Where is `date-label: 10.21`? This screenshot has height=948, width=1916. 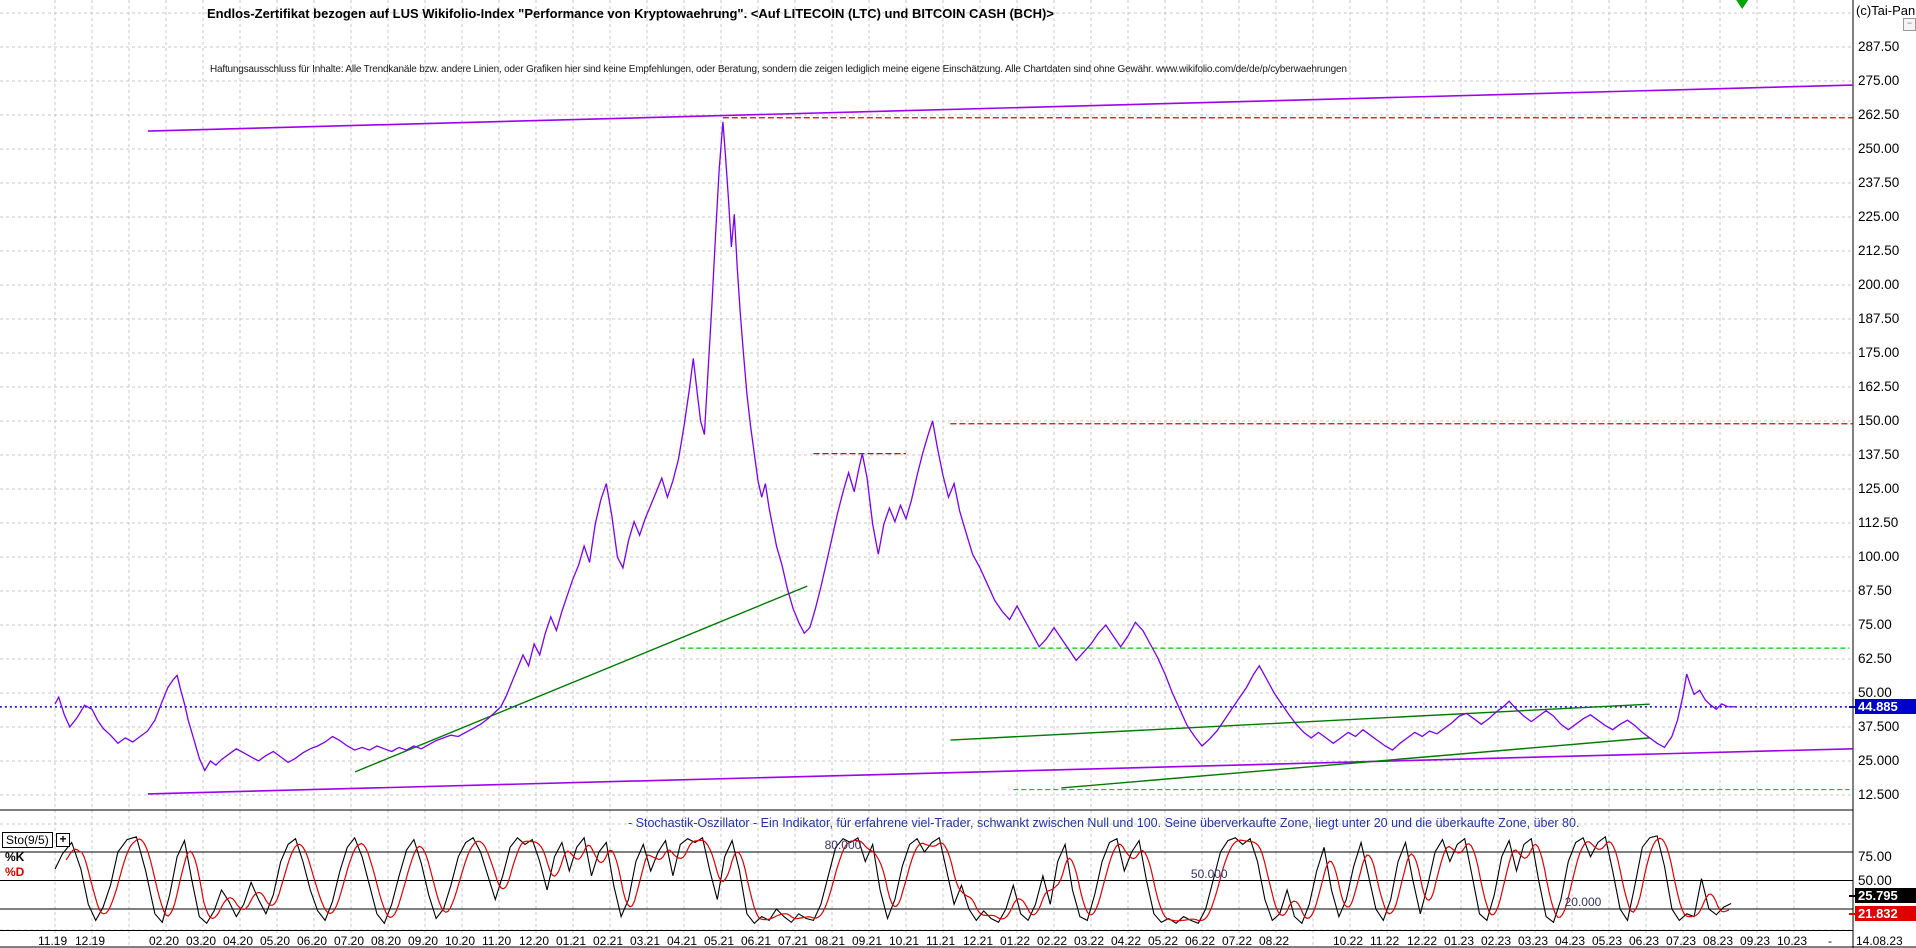
date-label: 10.21 is located at coordinates (904, 941).